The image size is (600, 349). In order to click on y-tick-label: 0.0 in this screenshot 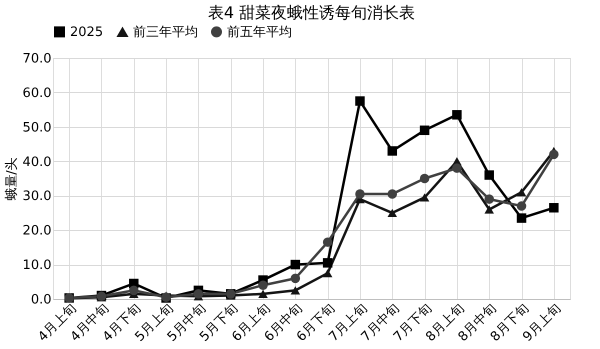, I will do `click(41, 300)`.